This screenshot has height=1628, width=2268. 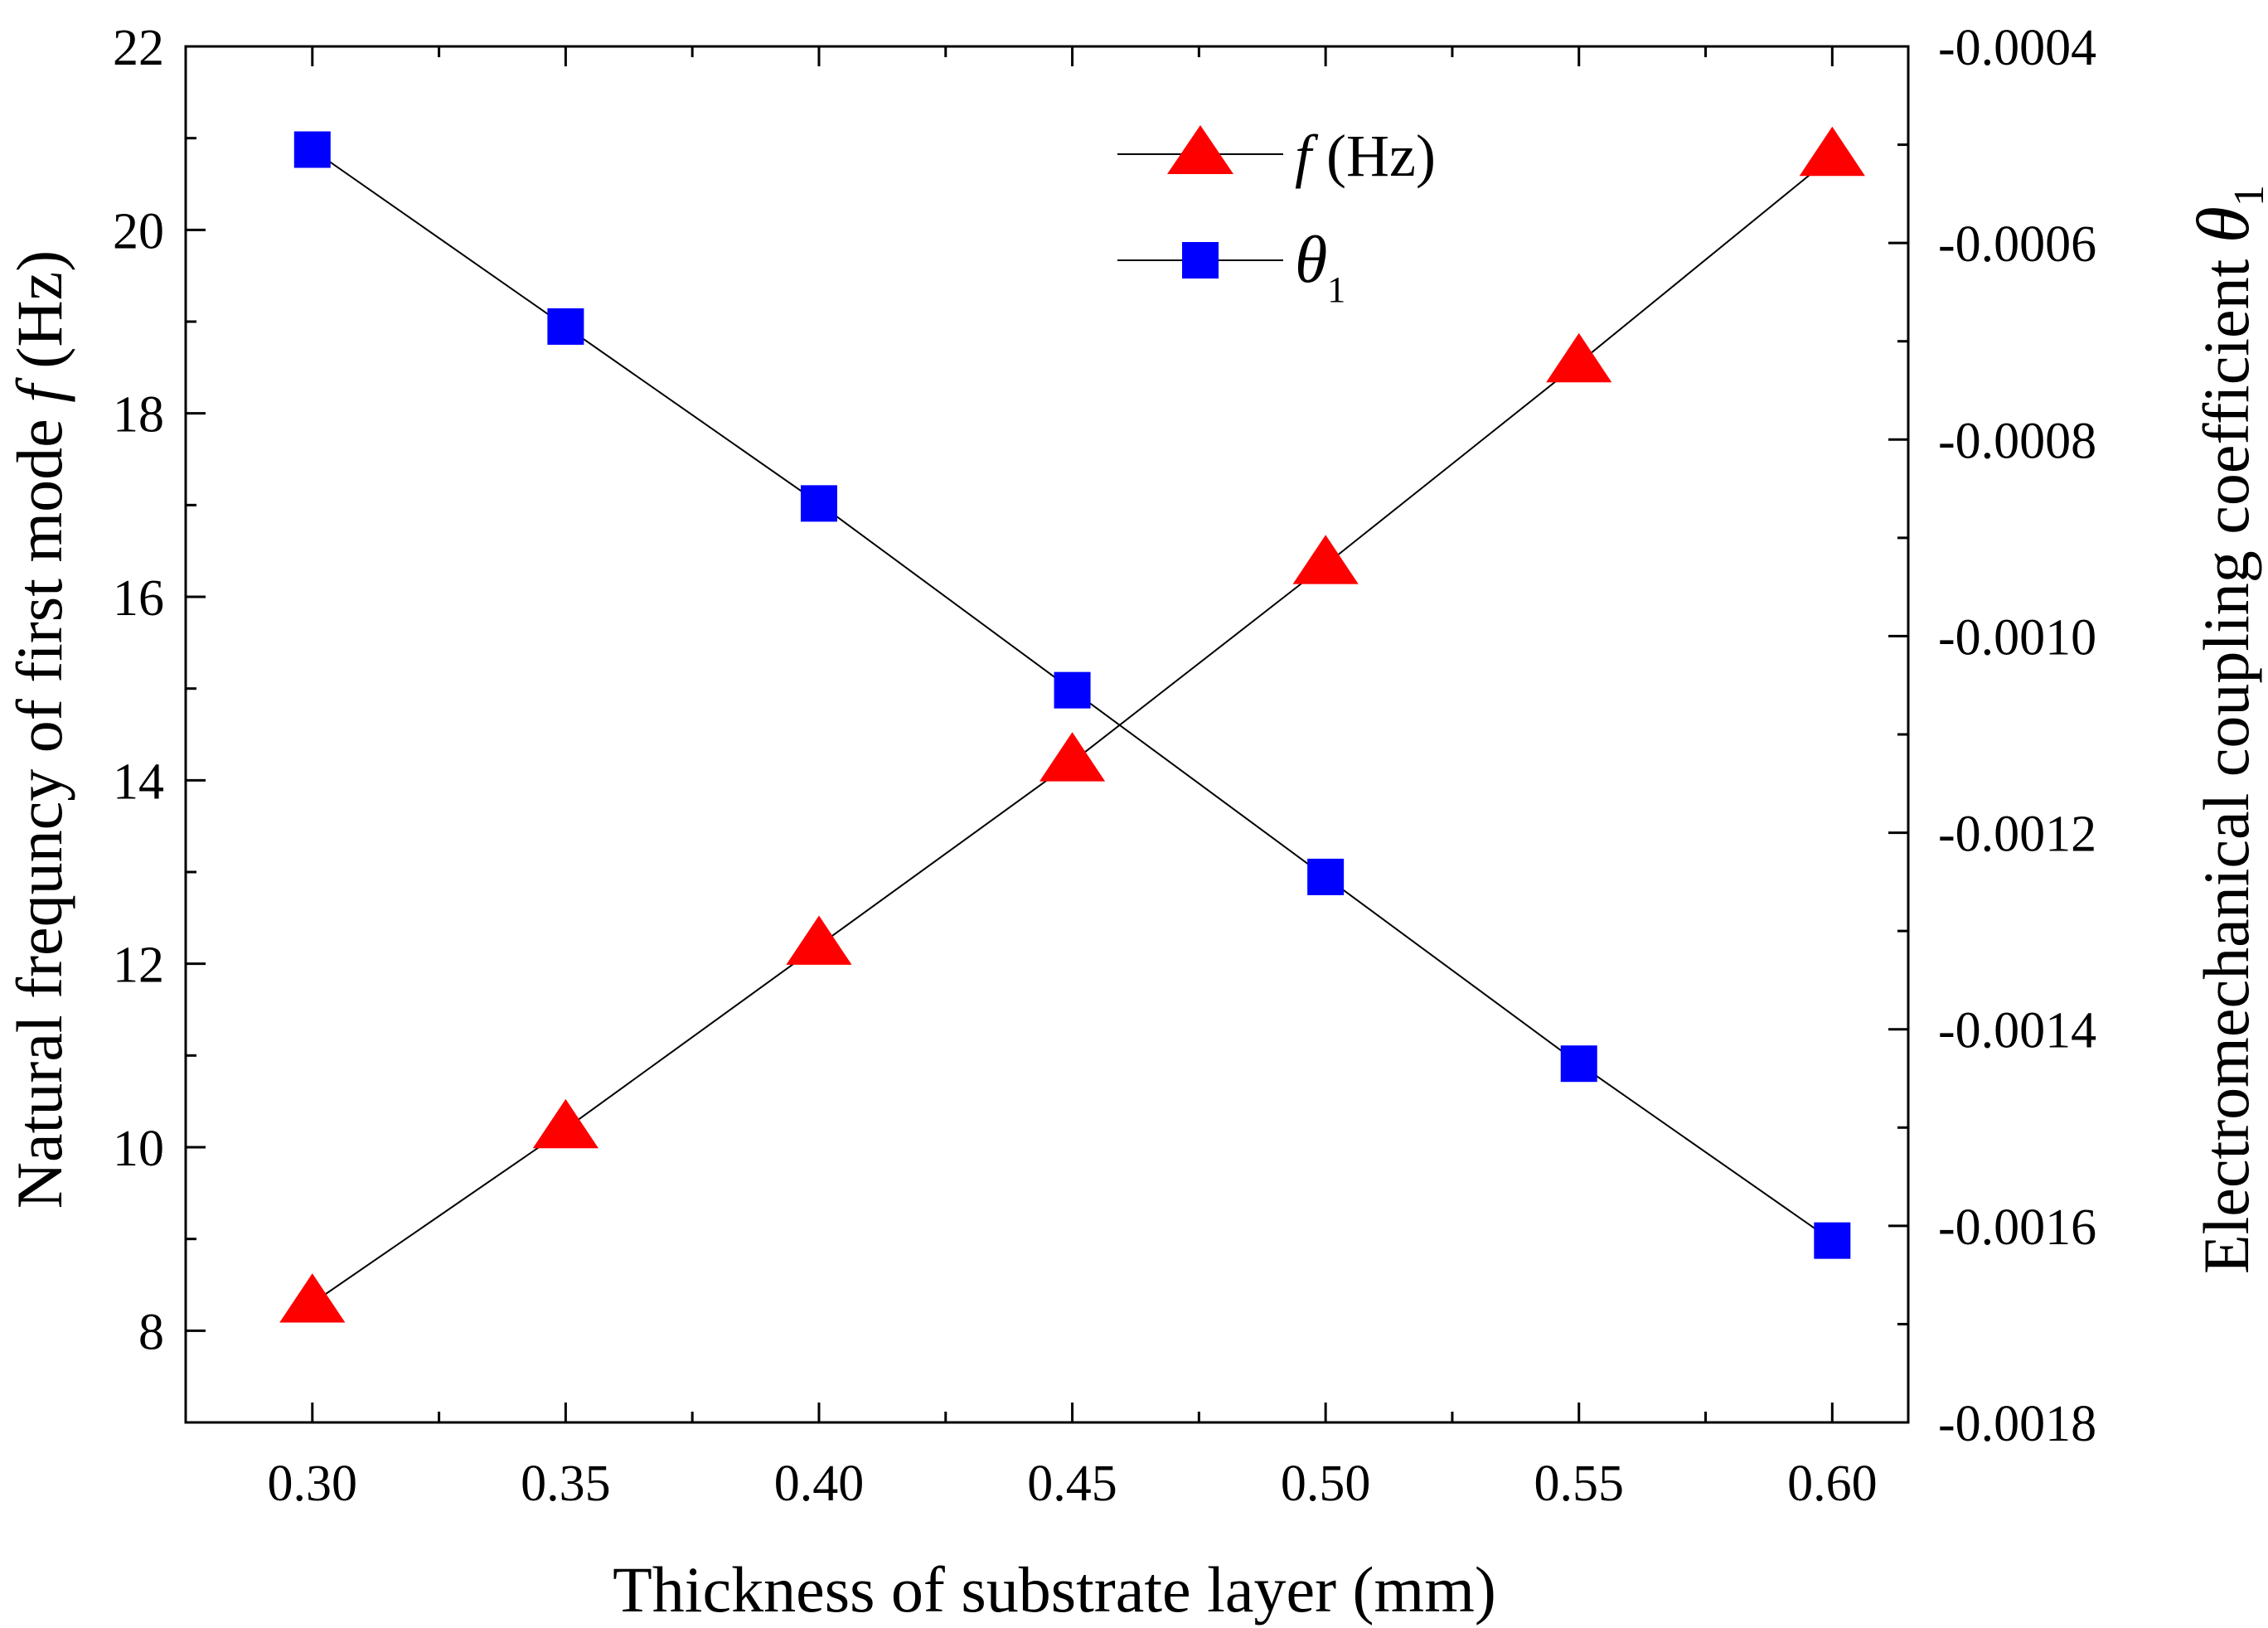 I want to click on legend-label-theta: θ1, so click(x=1320, y=267).